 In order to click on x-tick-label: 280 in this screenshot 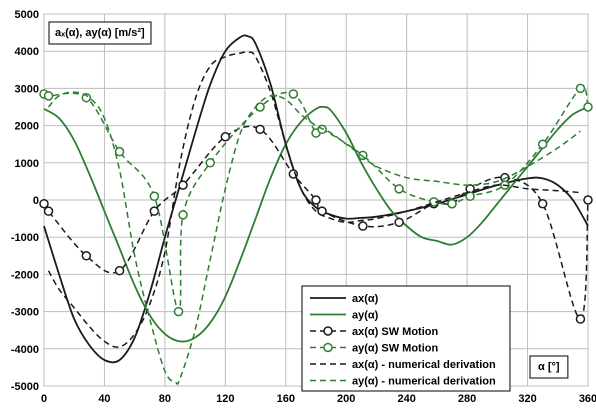, I will do `click(467, 399)`.